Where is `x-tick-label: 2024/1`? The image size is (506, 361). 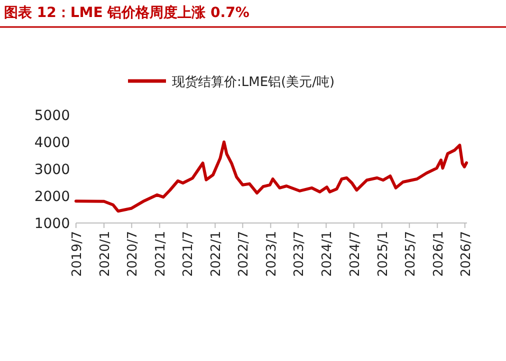 x-tick-label: 2024/1 is located at coordinates (328, 254).